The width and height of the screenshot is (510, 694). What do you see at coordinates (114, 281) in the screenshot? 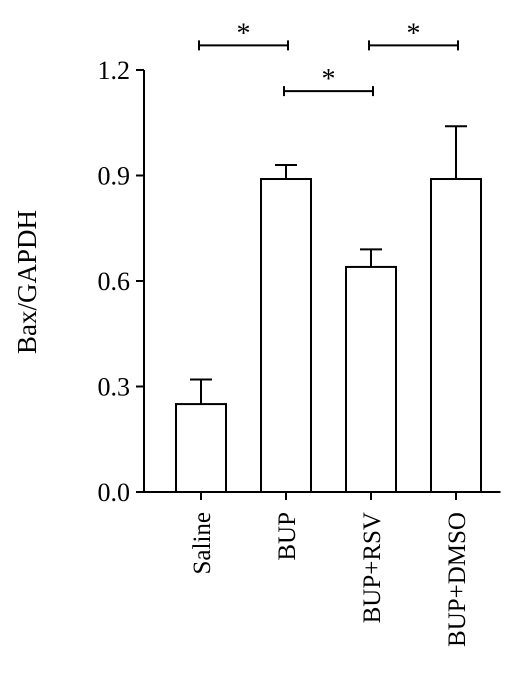
I see `y-tick-label: 0.6` at bounding box center [114, 281].